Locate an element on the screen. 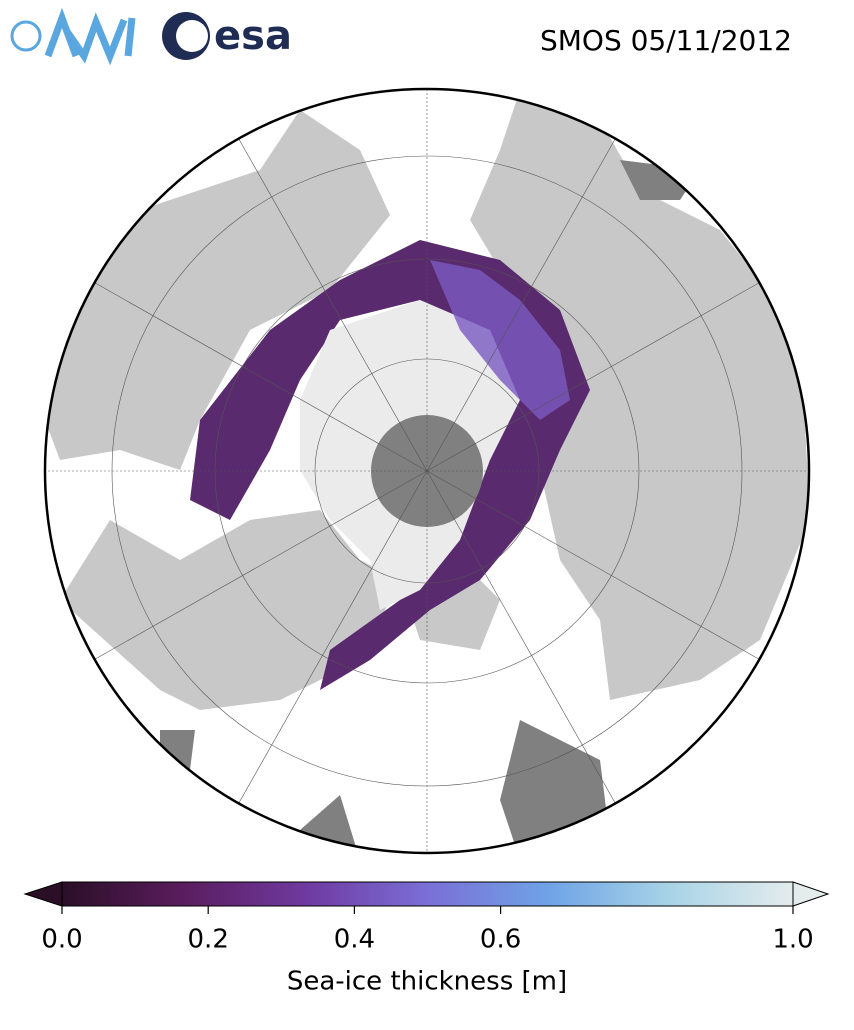 The image size is (854, 1030). colorbar-label: Sea-ice thickness [m] is located at coordinates (427, 982).